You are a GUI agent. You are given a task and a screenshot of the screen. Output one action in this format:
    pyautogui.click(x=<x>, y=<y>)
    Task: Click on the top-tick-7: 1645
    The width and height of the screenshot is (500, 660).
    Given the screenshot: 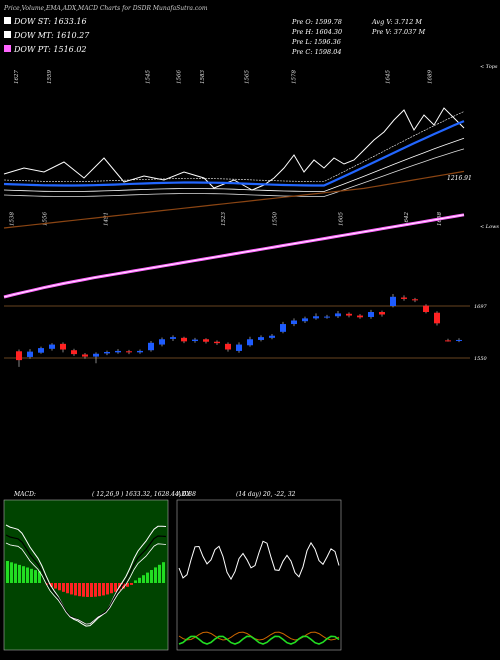 What is the action you would take?
    pyautogui.click(x=388, y=77)
    